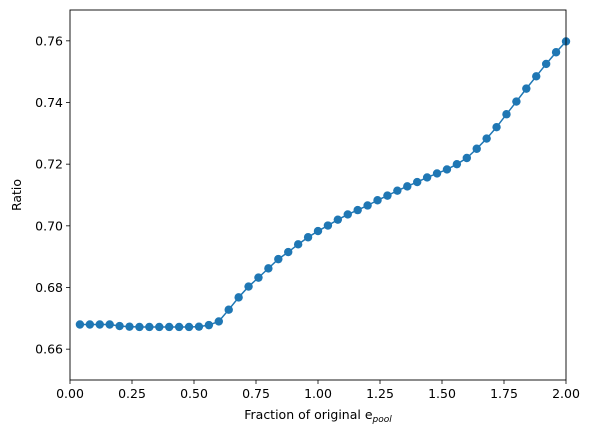  Describe the element at coordinates (382, 420) in the screenshot. I see `x-axis-label-subscript: pool` at that location.